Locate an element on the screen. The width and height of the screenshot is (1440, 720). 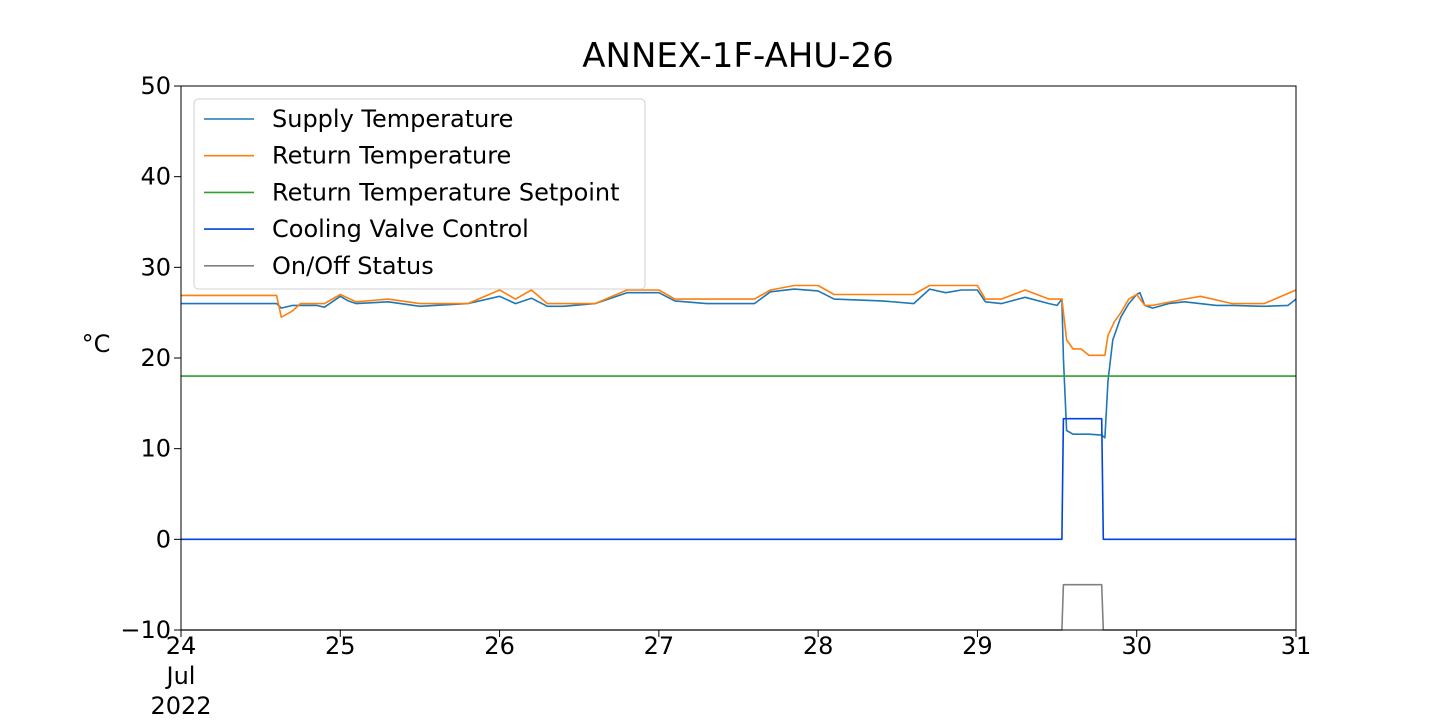
y-tick-label: 10 is located at coordinates (155, 449).